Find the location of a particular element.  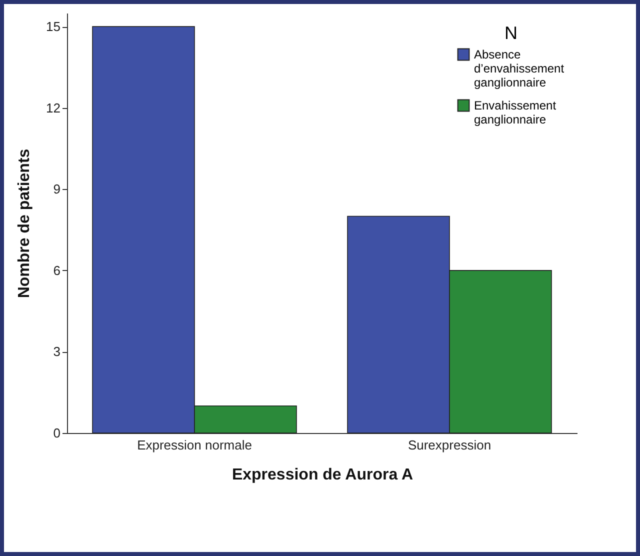

legend-title: N is located at coordinates (511, 33).